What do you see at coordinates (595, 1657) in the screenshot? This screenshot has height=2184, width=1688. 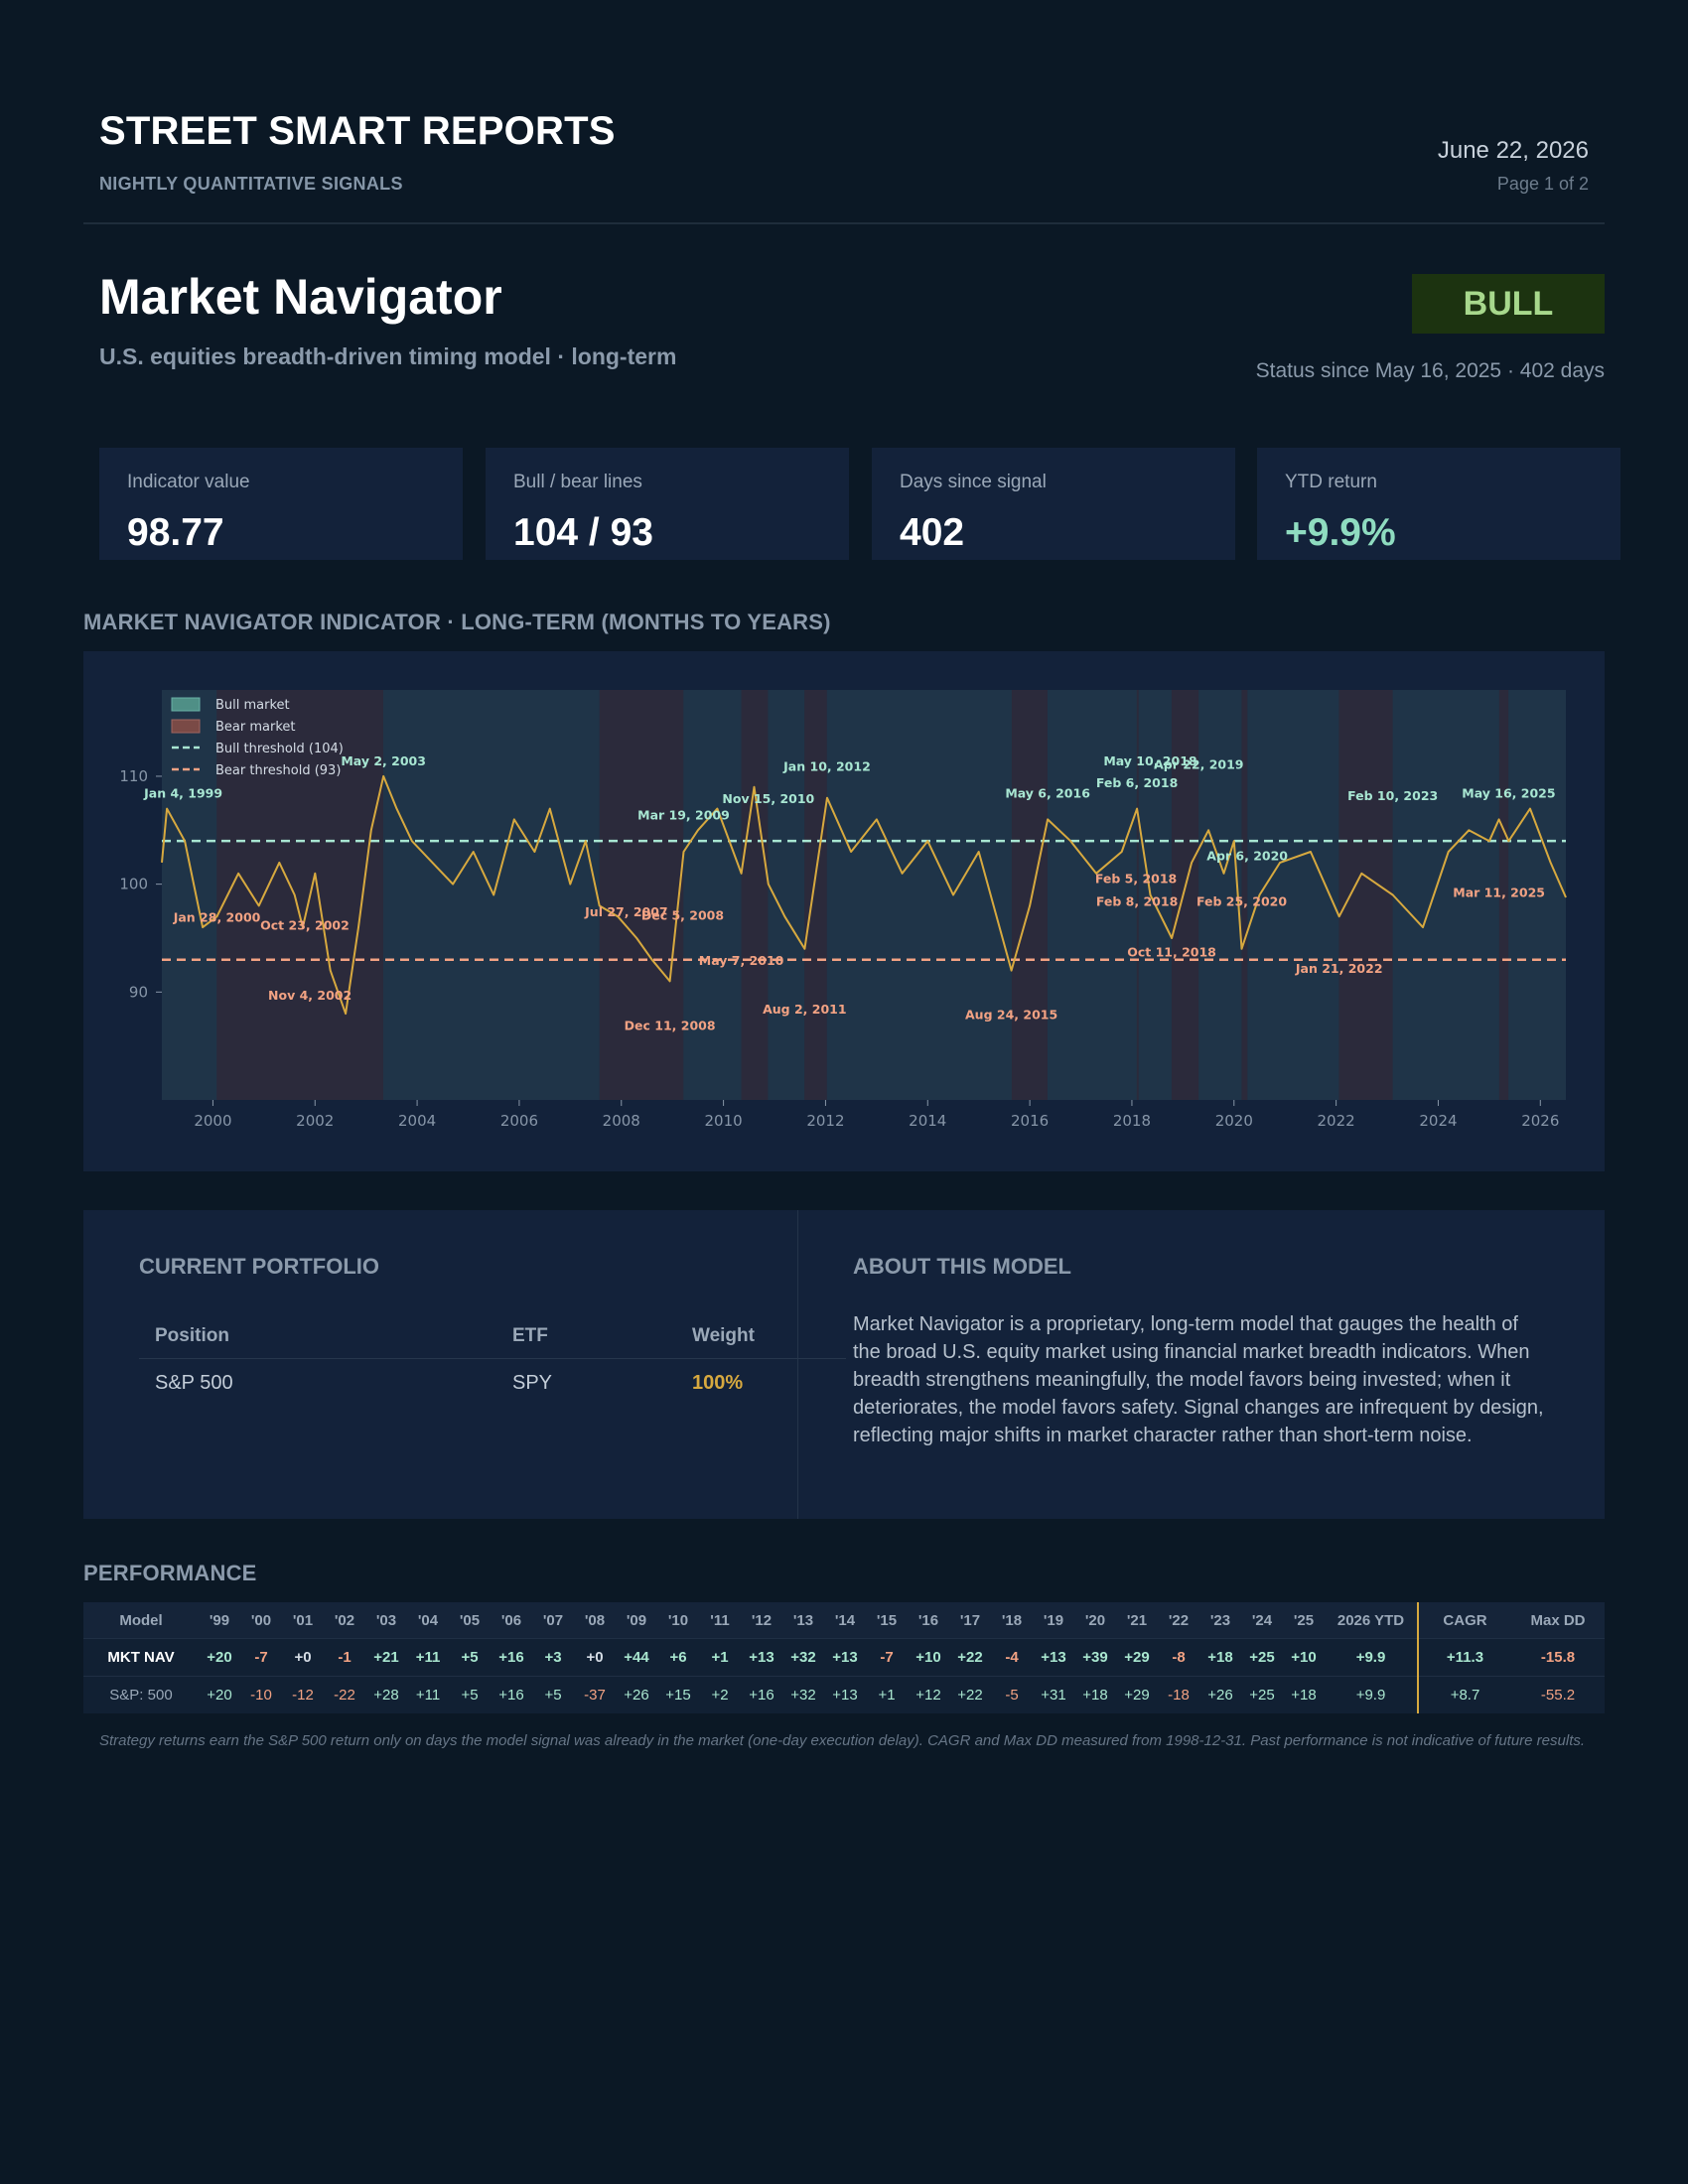 I see `return-cell: +0` at bounding box center [595, 1657].